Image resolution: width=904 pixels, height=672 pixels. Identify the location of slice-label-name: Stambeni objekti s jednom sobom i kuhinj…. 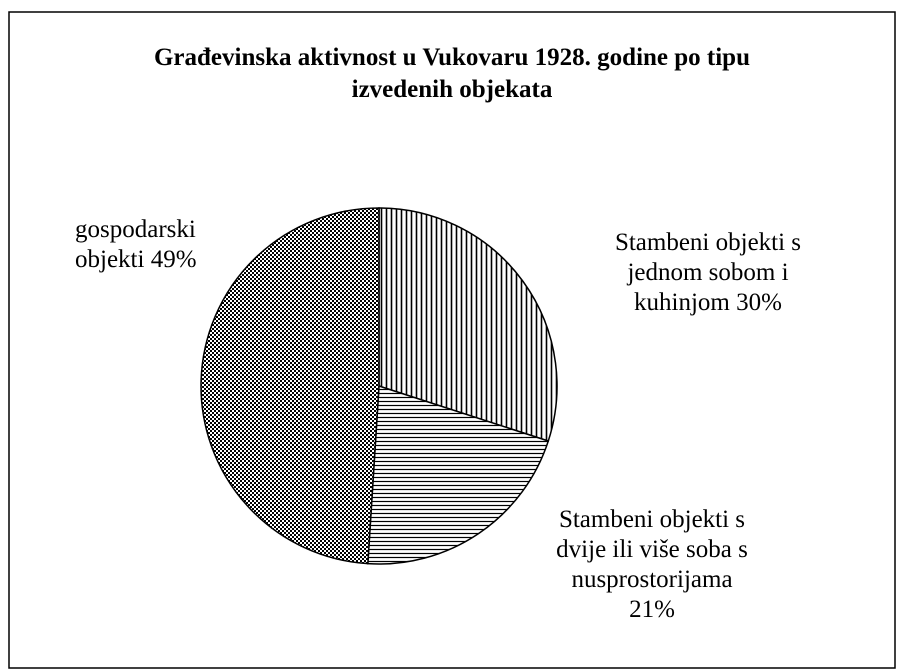
(708, 272).